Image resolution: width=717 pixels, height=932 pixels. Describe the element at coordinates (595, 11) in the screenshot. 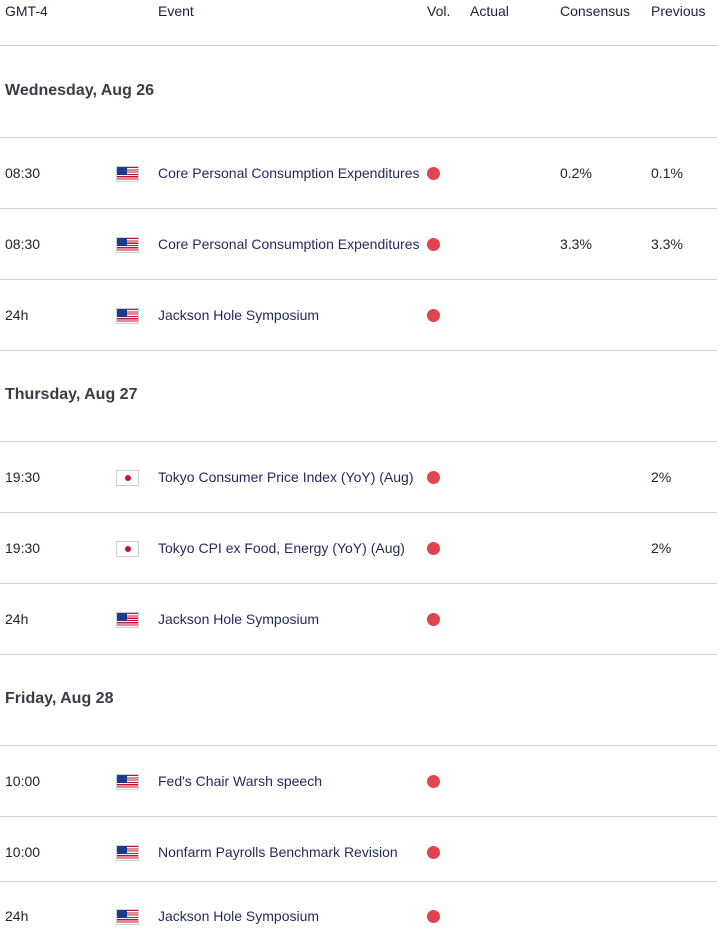

I see `consensus-column-header: Consensus` at that location.